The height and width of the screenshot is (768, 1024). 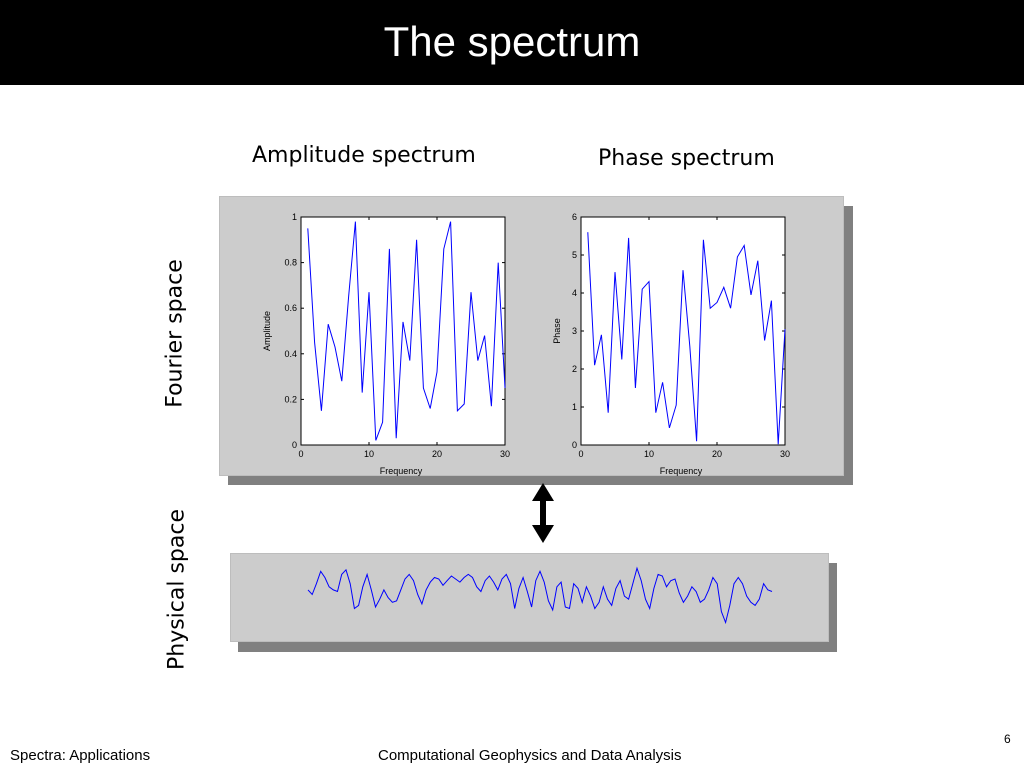 I want to click on phase-spectrum-heading: Phase spectrum, so click(x=686, y=158).